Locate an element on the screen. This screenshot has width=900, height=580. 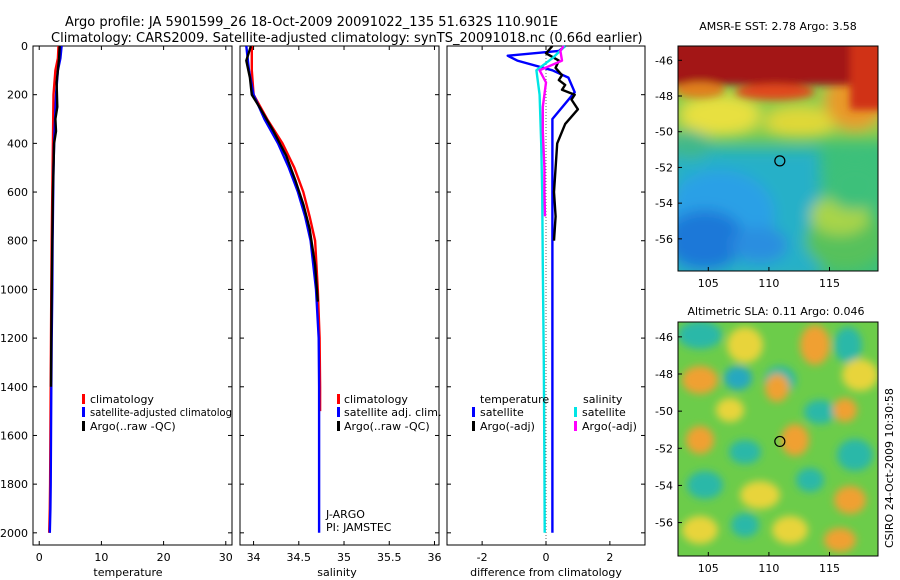
legend-label-temp-argo: Argo(-adj) is located at coordinates (507, 426).